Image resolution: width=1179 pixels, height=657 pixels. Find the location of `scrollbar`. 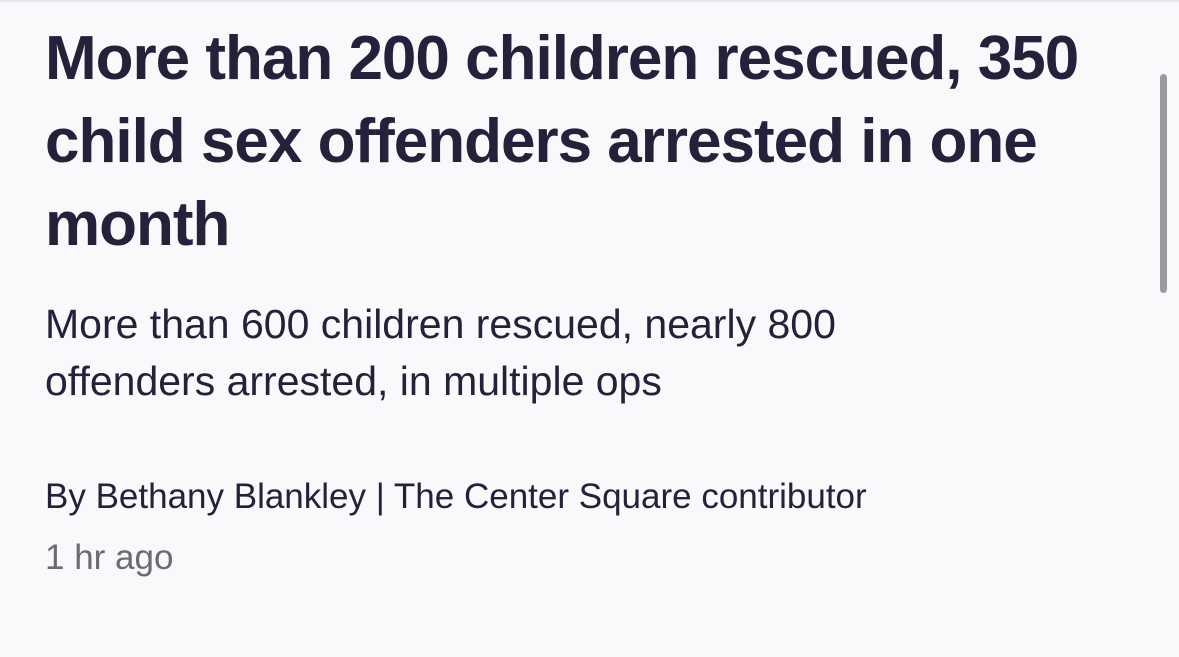

scrollbar is located at coordinates (1163, 183).